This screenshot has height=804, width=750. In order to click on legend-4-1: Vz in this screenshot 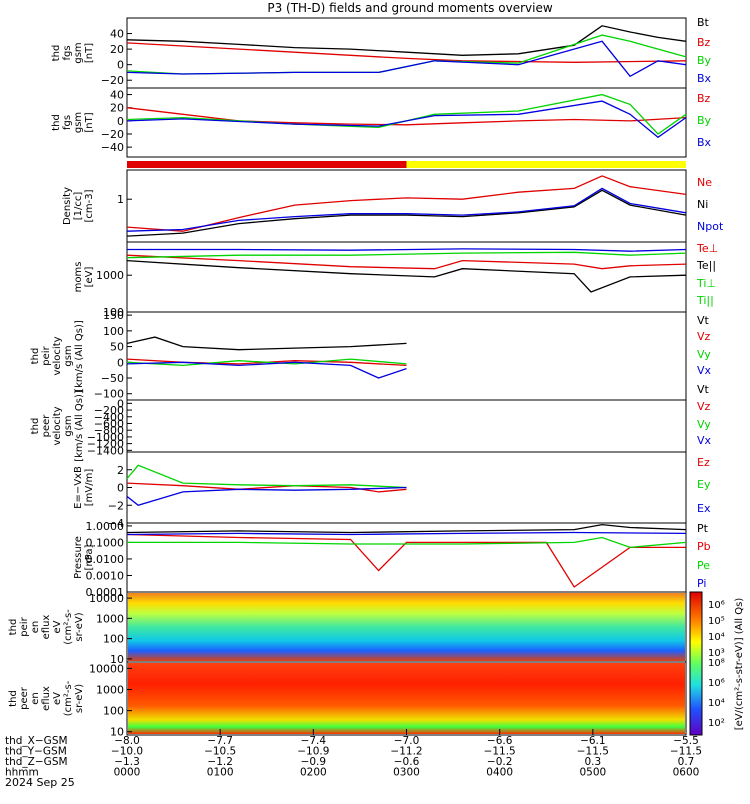, I will do `click(704, 336)`.